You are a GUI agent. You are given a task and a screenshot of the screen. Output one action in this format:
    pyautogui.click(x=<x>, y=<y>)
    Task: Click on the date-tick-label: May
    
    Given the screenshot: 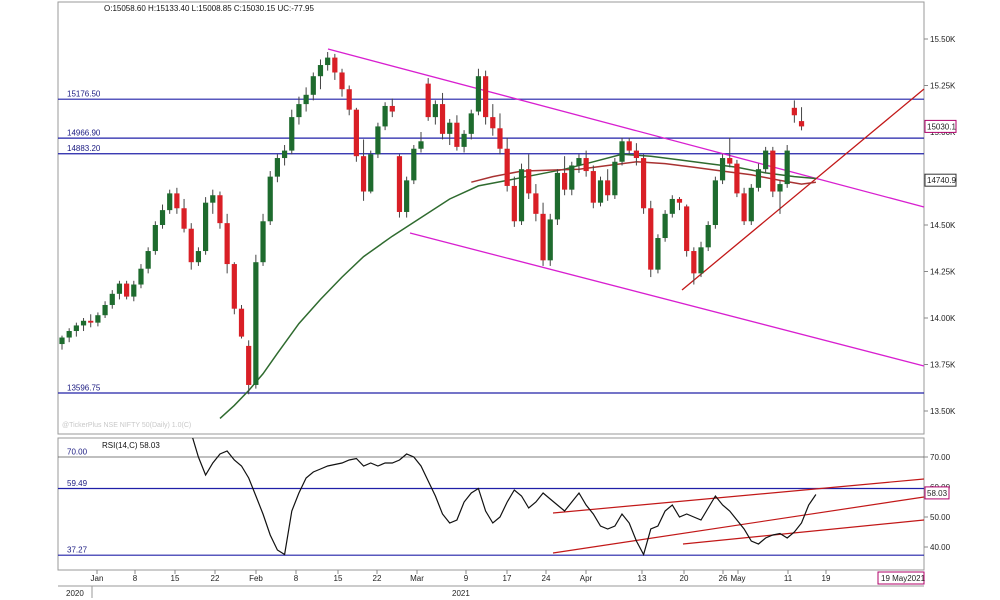 What is the action you would take?
    pyautogui.click(x=737, y=578)
    